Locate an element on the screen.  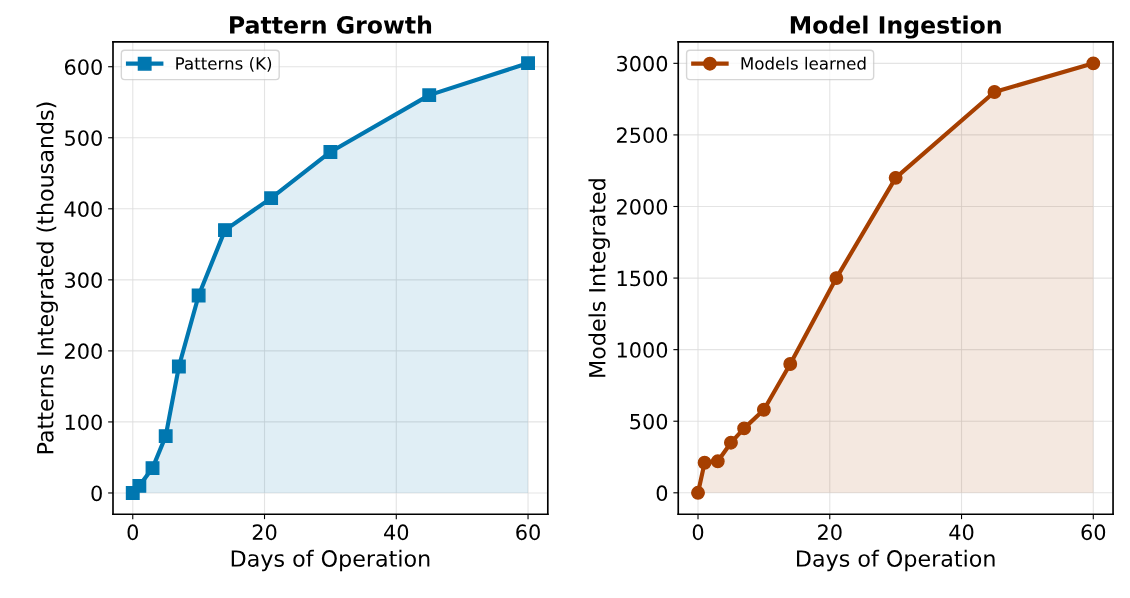
y-tick-label: 600 is located at coordinates (83, 67).